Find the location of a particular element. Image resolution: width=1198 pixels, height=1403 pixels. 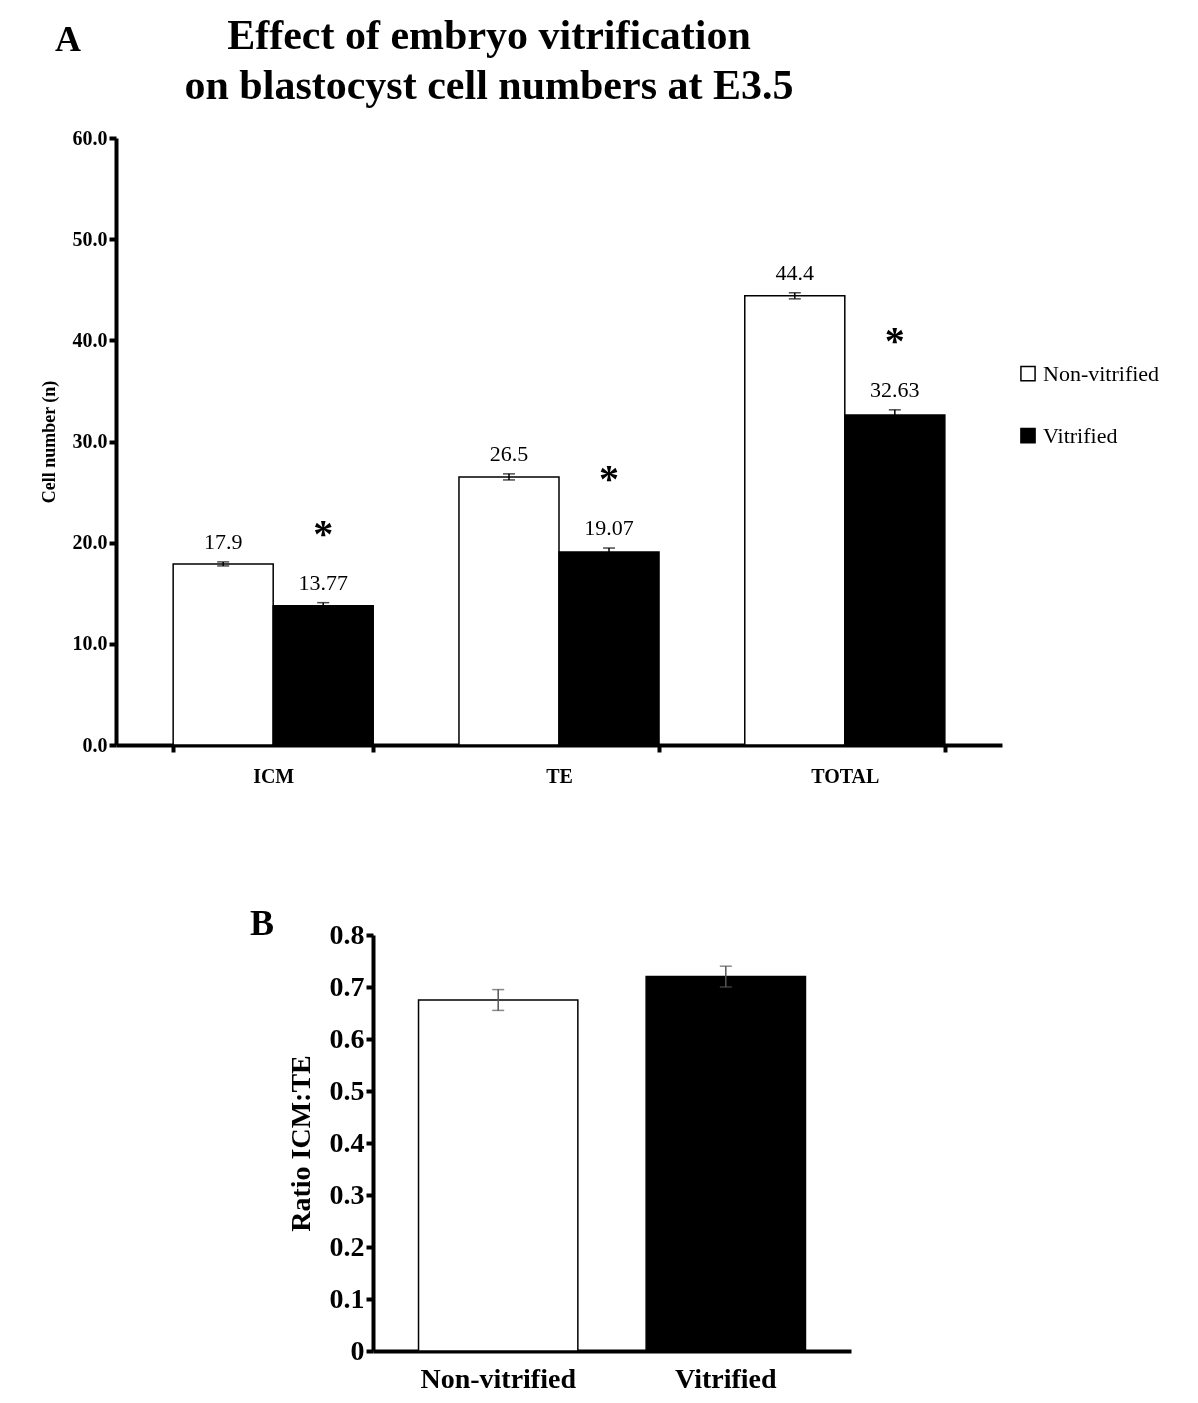

y-tick-label: 0.2 is located at coordinates (347, 1246).